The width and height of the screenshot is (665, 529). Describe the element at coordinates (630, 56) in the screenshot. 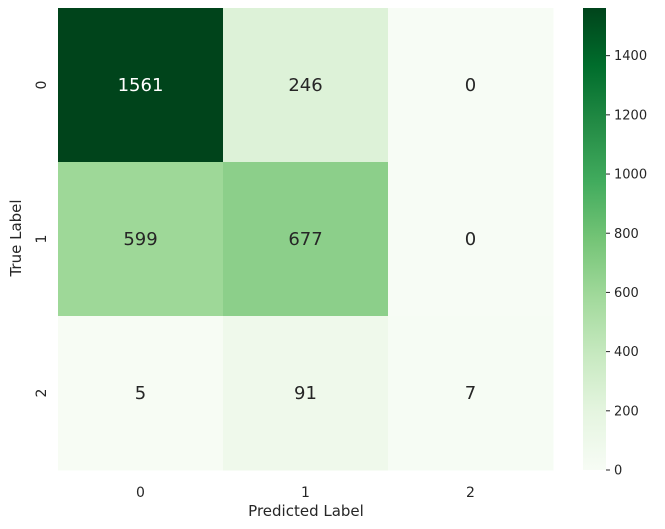

I see `colorbar-tick-label: 1400` at that location.